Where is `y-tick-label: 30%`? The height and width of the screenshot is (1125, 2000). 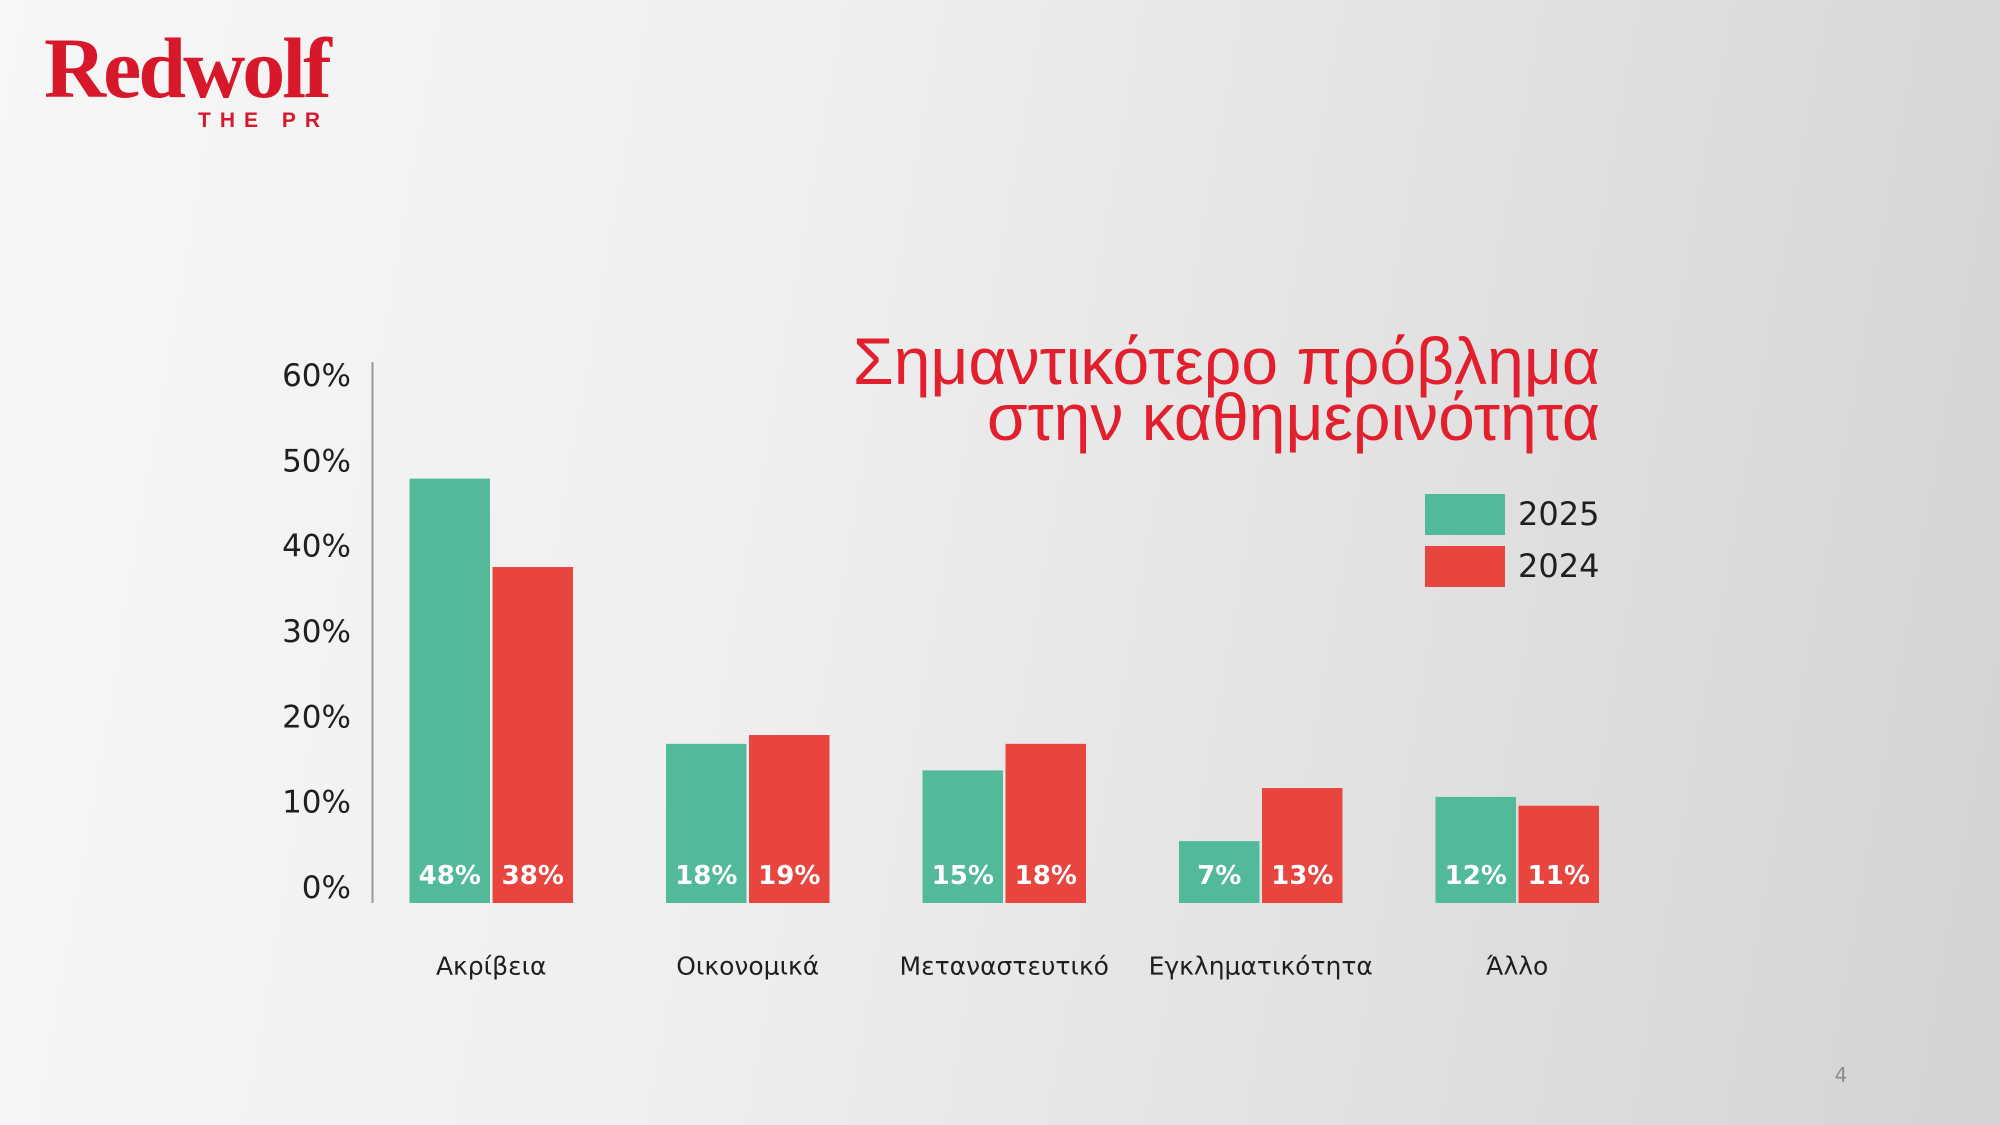 y-tick-label: 30% is located at coordinates (316, 632).